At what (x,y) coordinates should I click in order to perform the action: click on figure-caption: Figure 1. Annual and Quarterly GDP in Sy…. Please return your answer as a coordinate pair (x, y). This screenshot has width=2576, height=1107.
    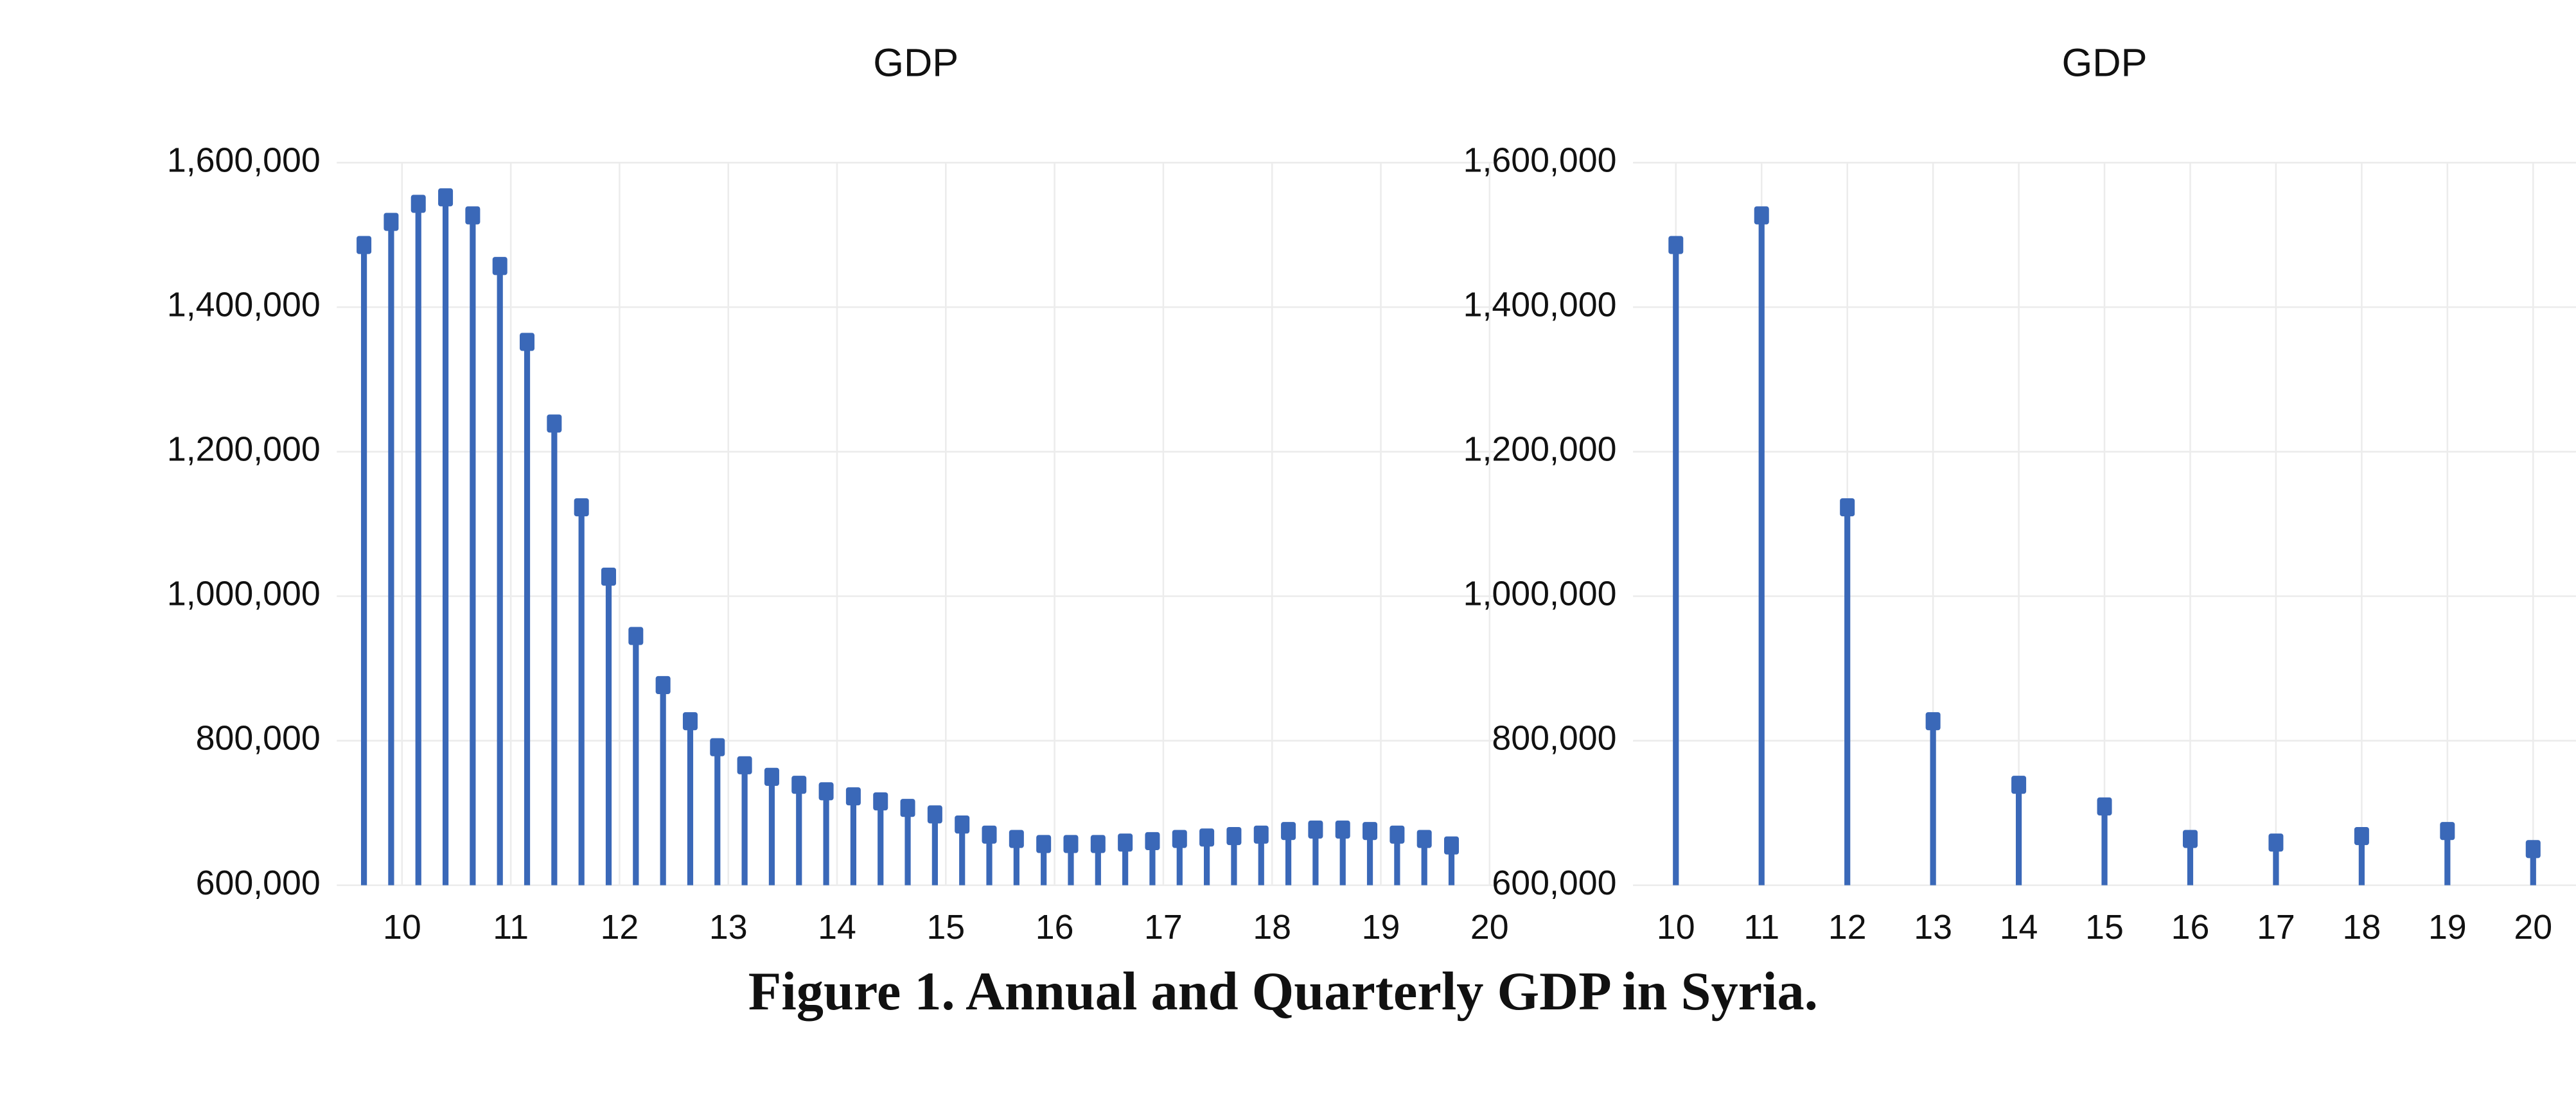
    Looking at the image, I should click on (1283, 992).